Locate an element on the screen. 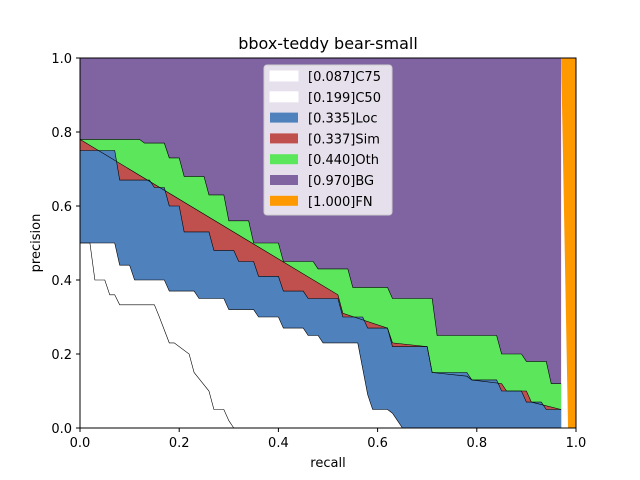 The image size is (640, 480). legend-label: [0.440]Oth is located at coordinates (343, 160).